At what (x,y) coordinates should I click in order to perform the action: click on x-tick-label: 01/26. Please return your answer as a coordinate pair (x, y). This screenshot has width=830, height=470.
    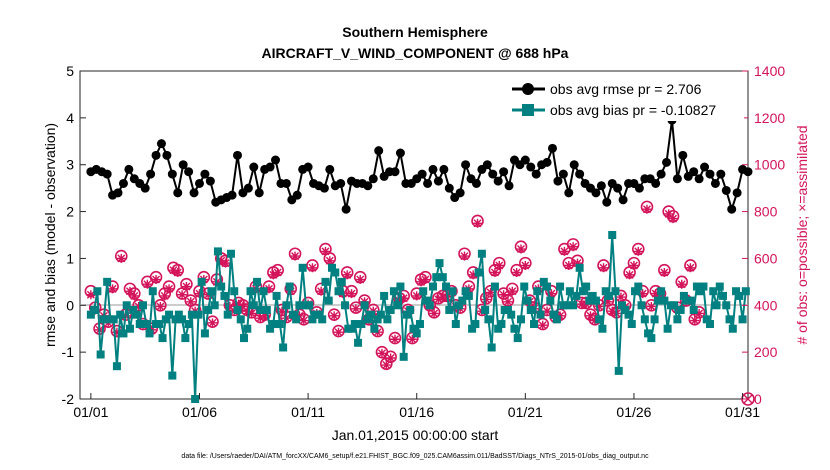
    Looking at the image, I should click on (633, 412).